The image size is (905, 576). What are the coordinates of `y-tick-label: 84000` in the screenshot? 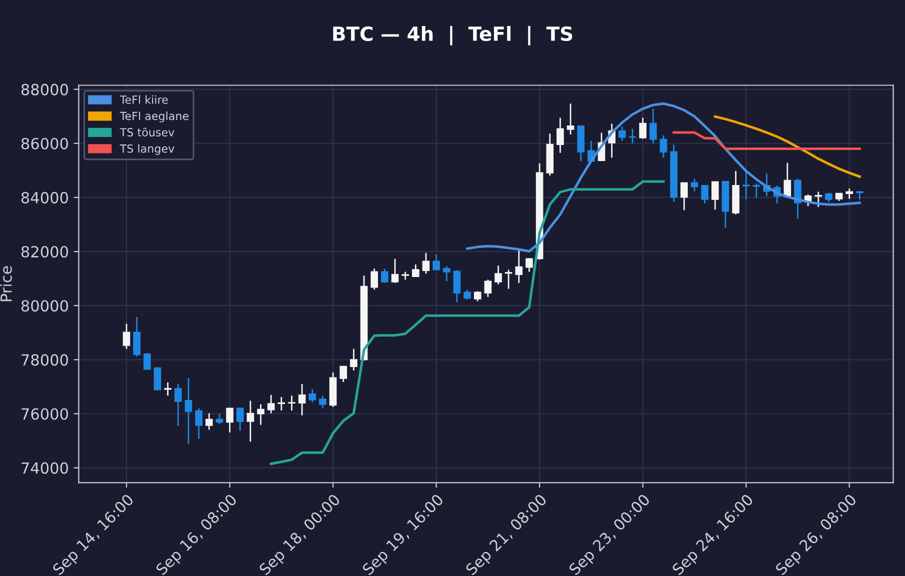 It's located at (44, 198).